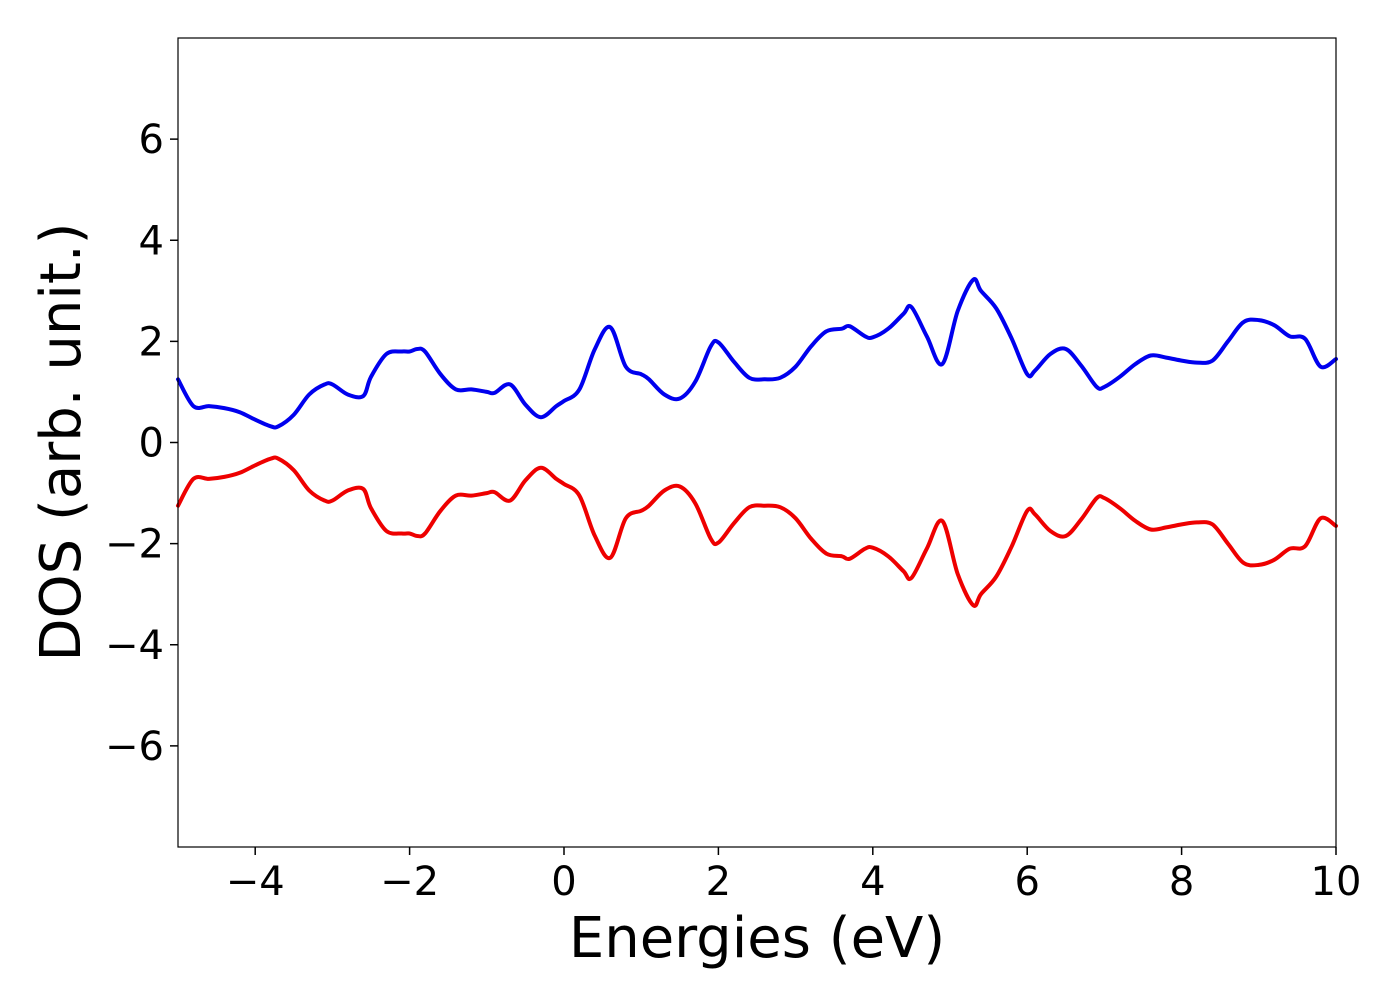 The height and width of the screenshot is (1000, 1400). I want to click on series-line-spin-up, so click(757, 353).